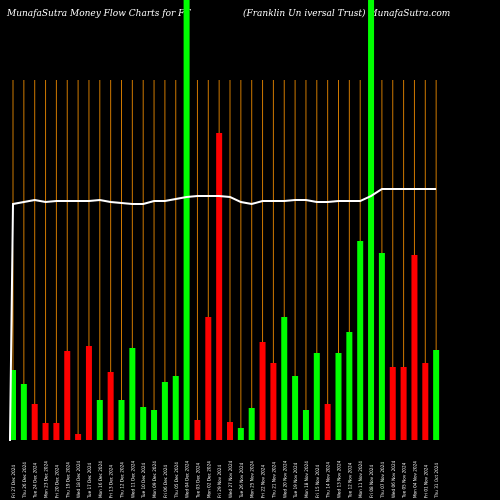 The width and height of the screenshot is (500, 500). What do you see at coordinates (89, 480) in the screenshot?
I see `x-tick-label: Tue 17 Dec 2024` at bounding box center [89, 480].